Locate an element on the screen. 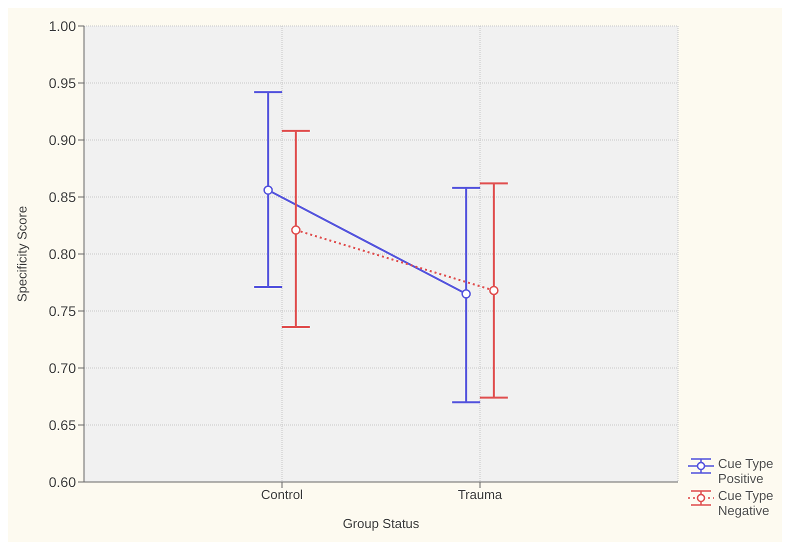  y-tick-label: 0.90 is located at coordinates (62, 140).